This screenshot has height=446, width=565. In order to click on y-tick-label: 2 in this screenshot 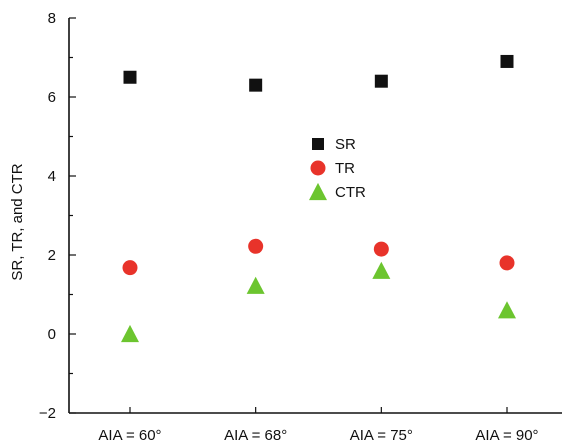, I will do `click(52, 255)`.